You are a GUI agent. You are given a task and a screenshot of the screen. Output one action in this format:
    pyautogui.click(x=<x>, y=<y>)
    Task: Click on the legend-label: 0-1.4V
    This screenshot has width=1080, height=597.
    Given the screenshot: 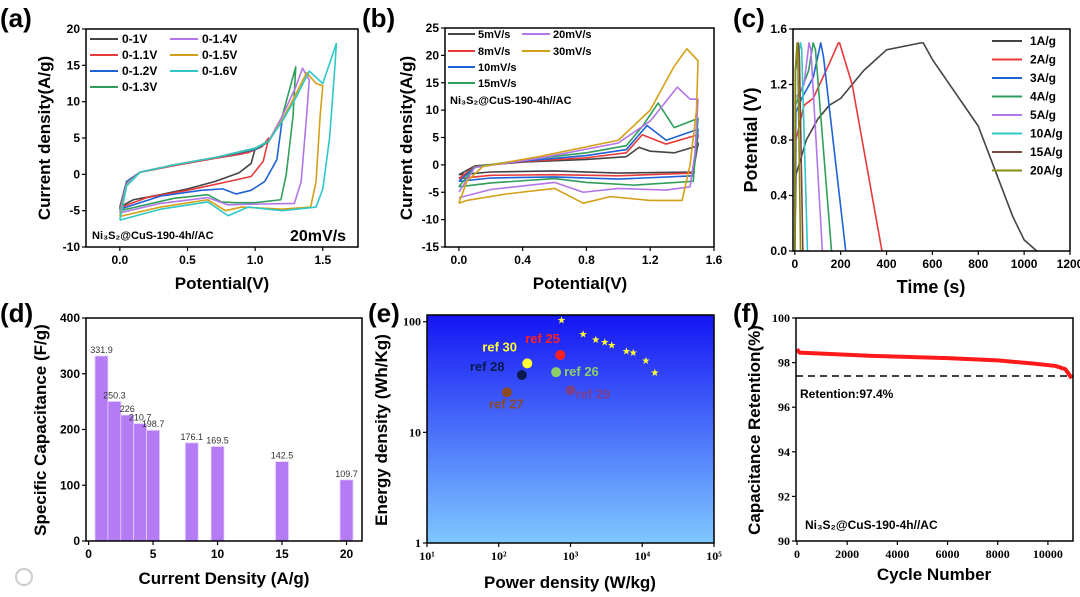 What is the action you would take?
    pyautogui.click(x=219, y=39)
    